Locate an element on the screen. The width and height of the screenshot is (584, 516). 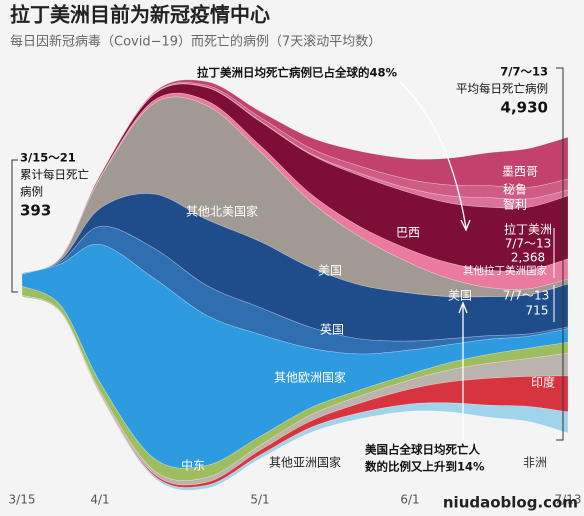
annotation-value: 393 is located at coordinates (35, 211).